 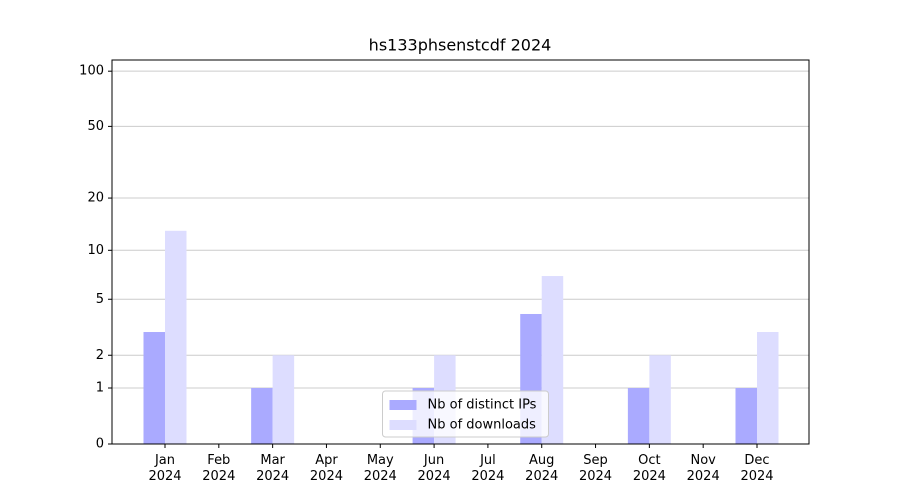 What do you see at coordinates (542, 468) in the screenshot?
I see `x-tick-label: Aug 2024` at bounding box center [542, 468].